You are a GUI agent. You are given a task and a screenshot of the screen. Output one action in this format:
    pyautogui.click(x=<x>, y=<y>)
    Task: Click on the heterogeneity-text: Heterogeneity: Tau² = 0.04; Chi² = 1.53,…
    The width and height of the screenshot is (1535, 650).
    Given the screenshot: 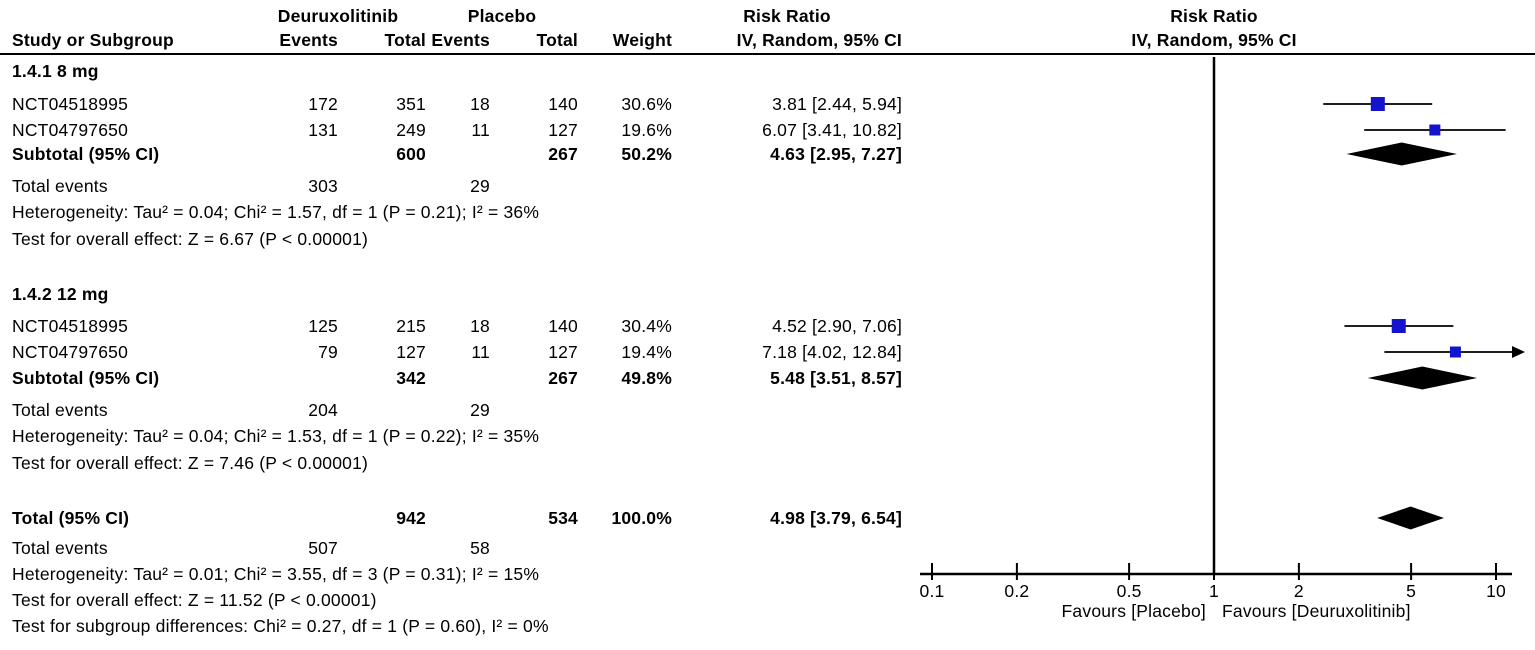 What is the action you would take?
    pyautogui.click(x=276, y=436)
    